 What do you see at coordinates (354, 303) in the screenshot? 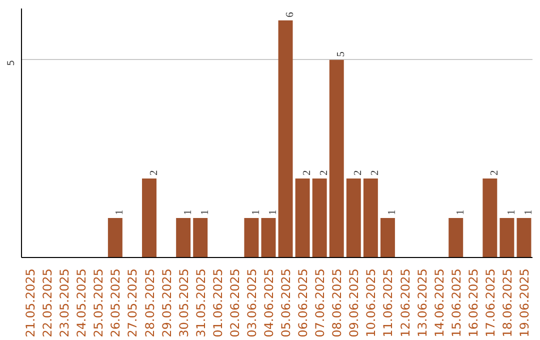
I see `x-tick-label: 09.06.2025` at bounding box center [354, 303].